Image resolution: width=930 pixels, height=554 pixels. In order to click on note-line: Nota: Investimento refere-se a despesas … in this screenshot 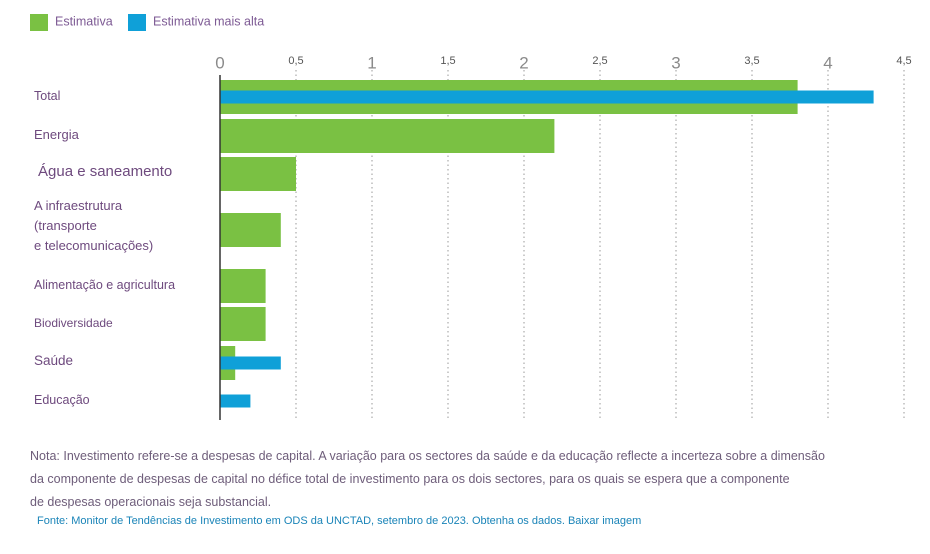, I will do `click(427, 456)`.